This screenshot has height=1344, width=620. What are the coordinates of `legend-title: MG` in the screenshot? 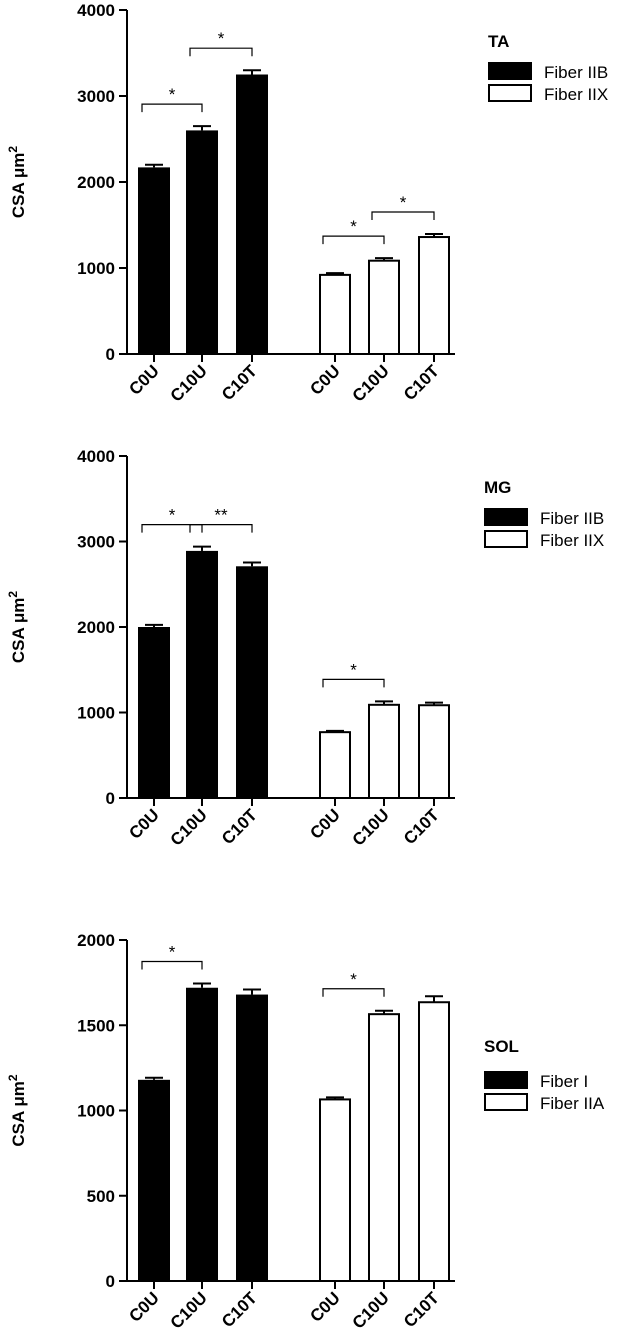 It's located at (497, 487).